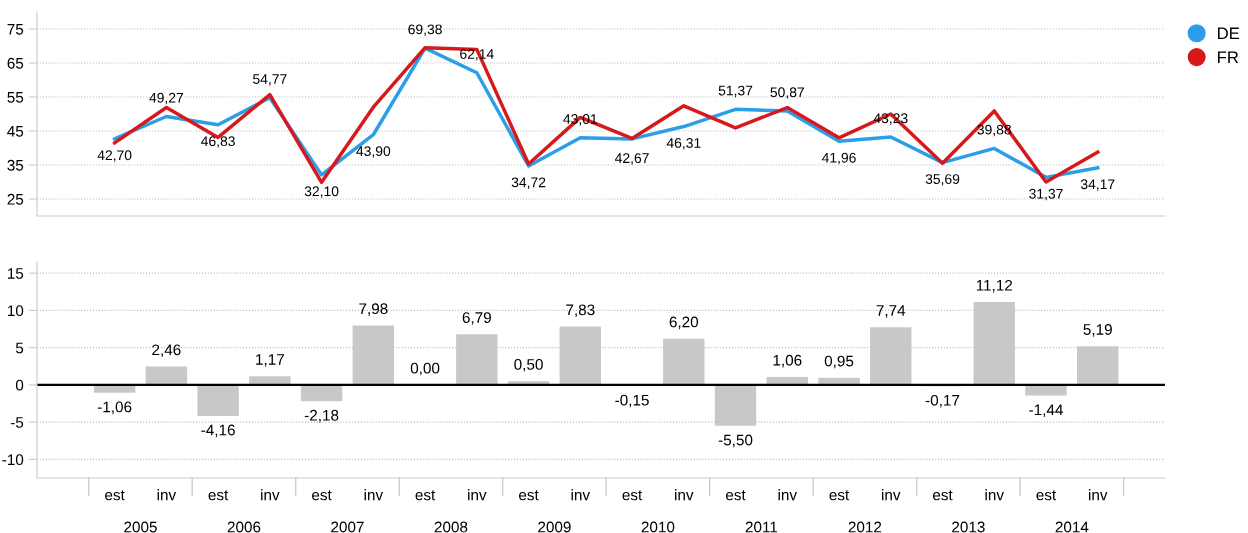 The width and height of the screenshot is (1248, 533). I want to click on data-label: -5,50, so click(735, 441).